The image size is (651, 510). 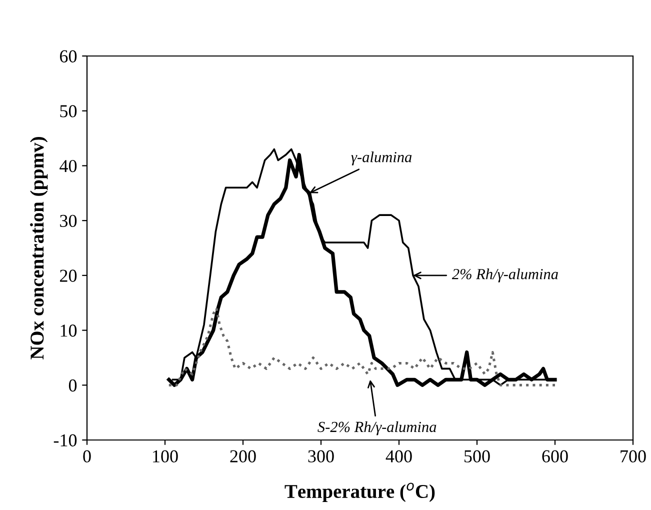 What do you see at coordinates (399, 456) in the screenshot?
I see `x-tick-label: 400` at bounding box center [399, 456].